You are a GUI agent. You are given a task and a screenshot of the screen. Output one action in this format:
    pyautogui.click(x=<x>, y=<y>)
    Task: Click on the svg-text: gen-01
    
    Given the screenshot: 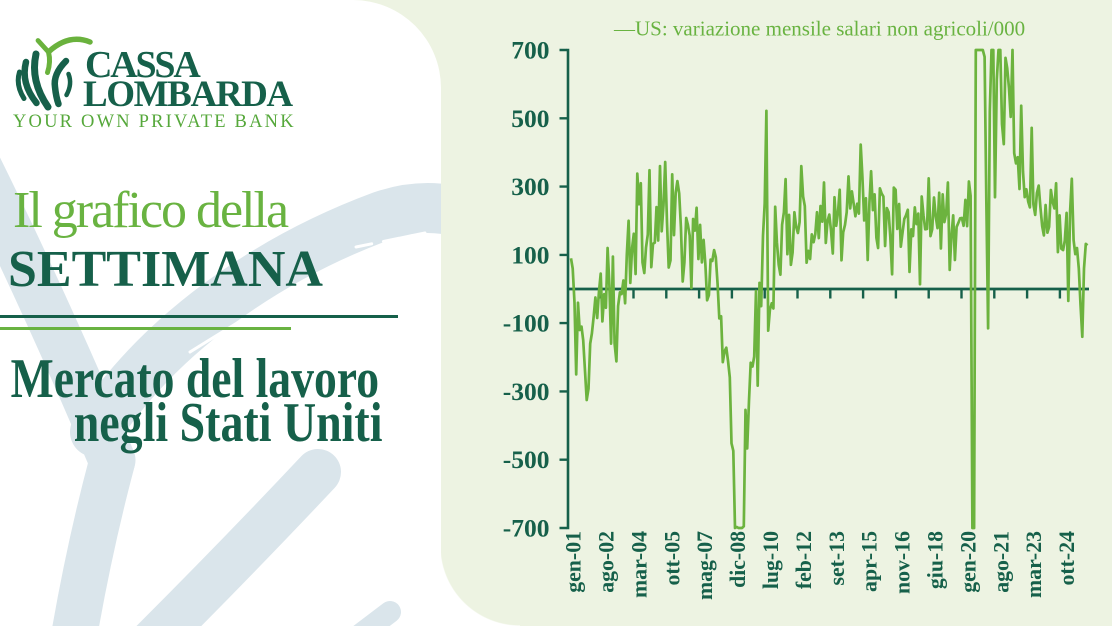 What is the action you would take?
    pyautogui.click(x=574, y=562)
    